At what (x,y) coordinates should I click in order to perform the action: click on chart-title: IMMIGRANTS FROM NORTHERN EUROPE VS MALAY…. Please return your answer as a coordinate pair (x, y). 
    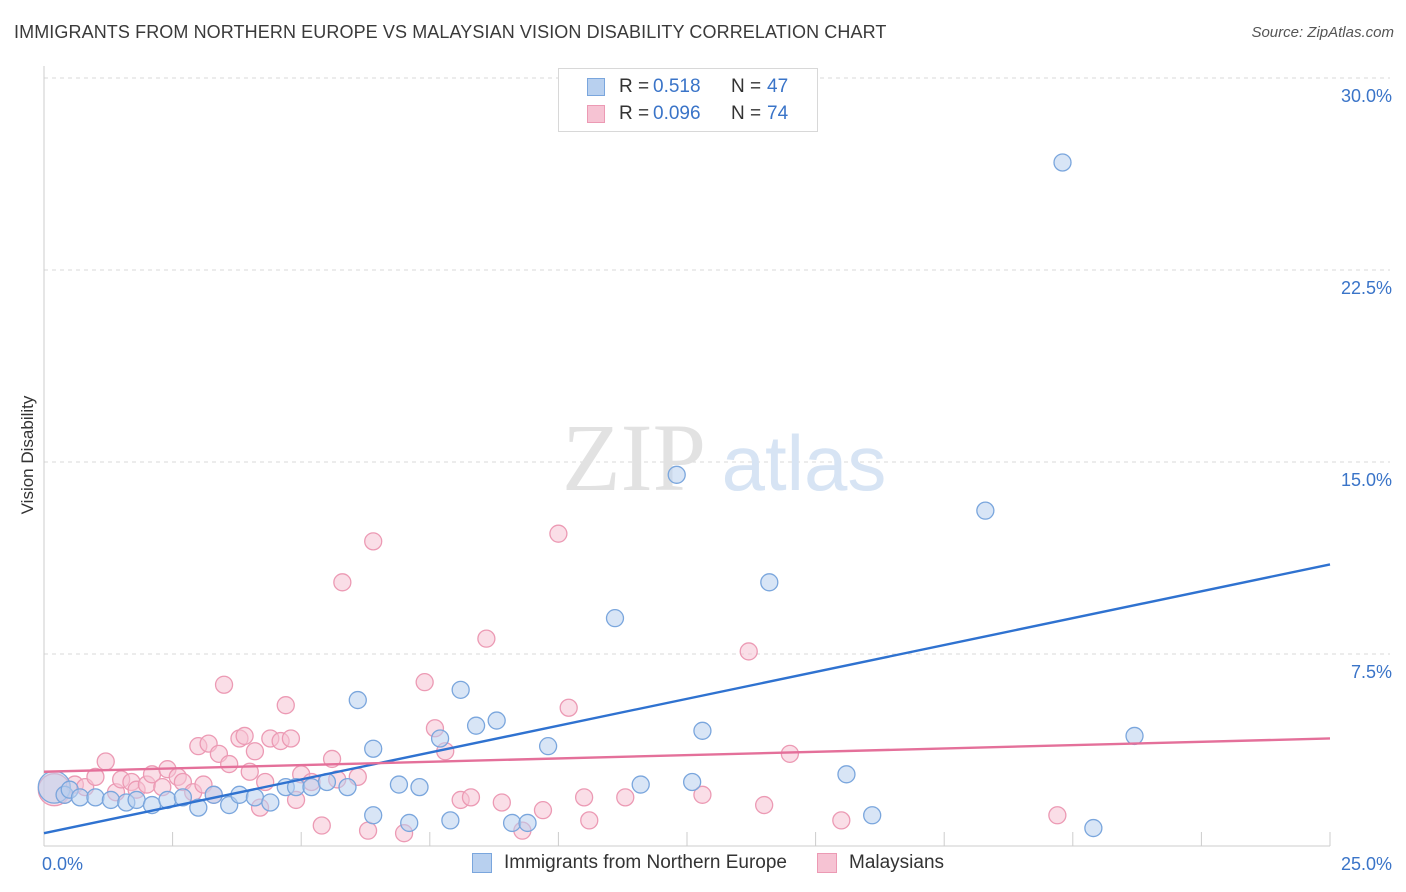
    Looking at the image, I should click on (450, 32).